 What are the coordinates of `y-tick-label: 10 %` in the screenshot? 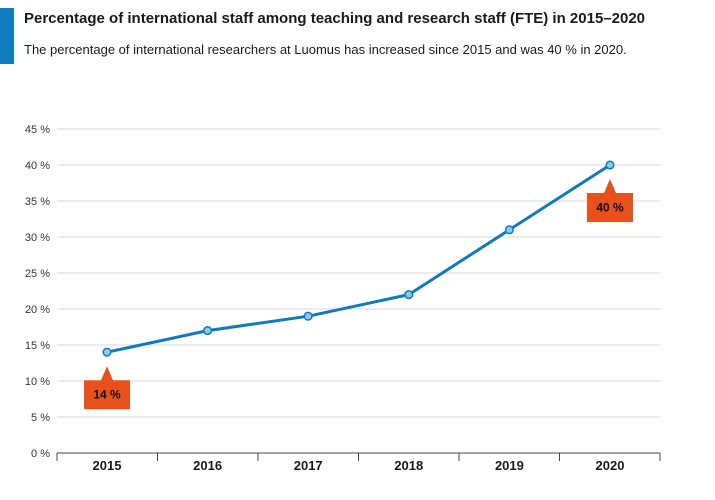 It's located at (37, 382).